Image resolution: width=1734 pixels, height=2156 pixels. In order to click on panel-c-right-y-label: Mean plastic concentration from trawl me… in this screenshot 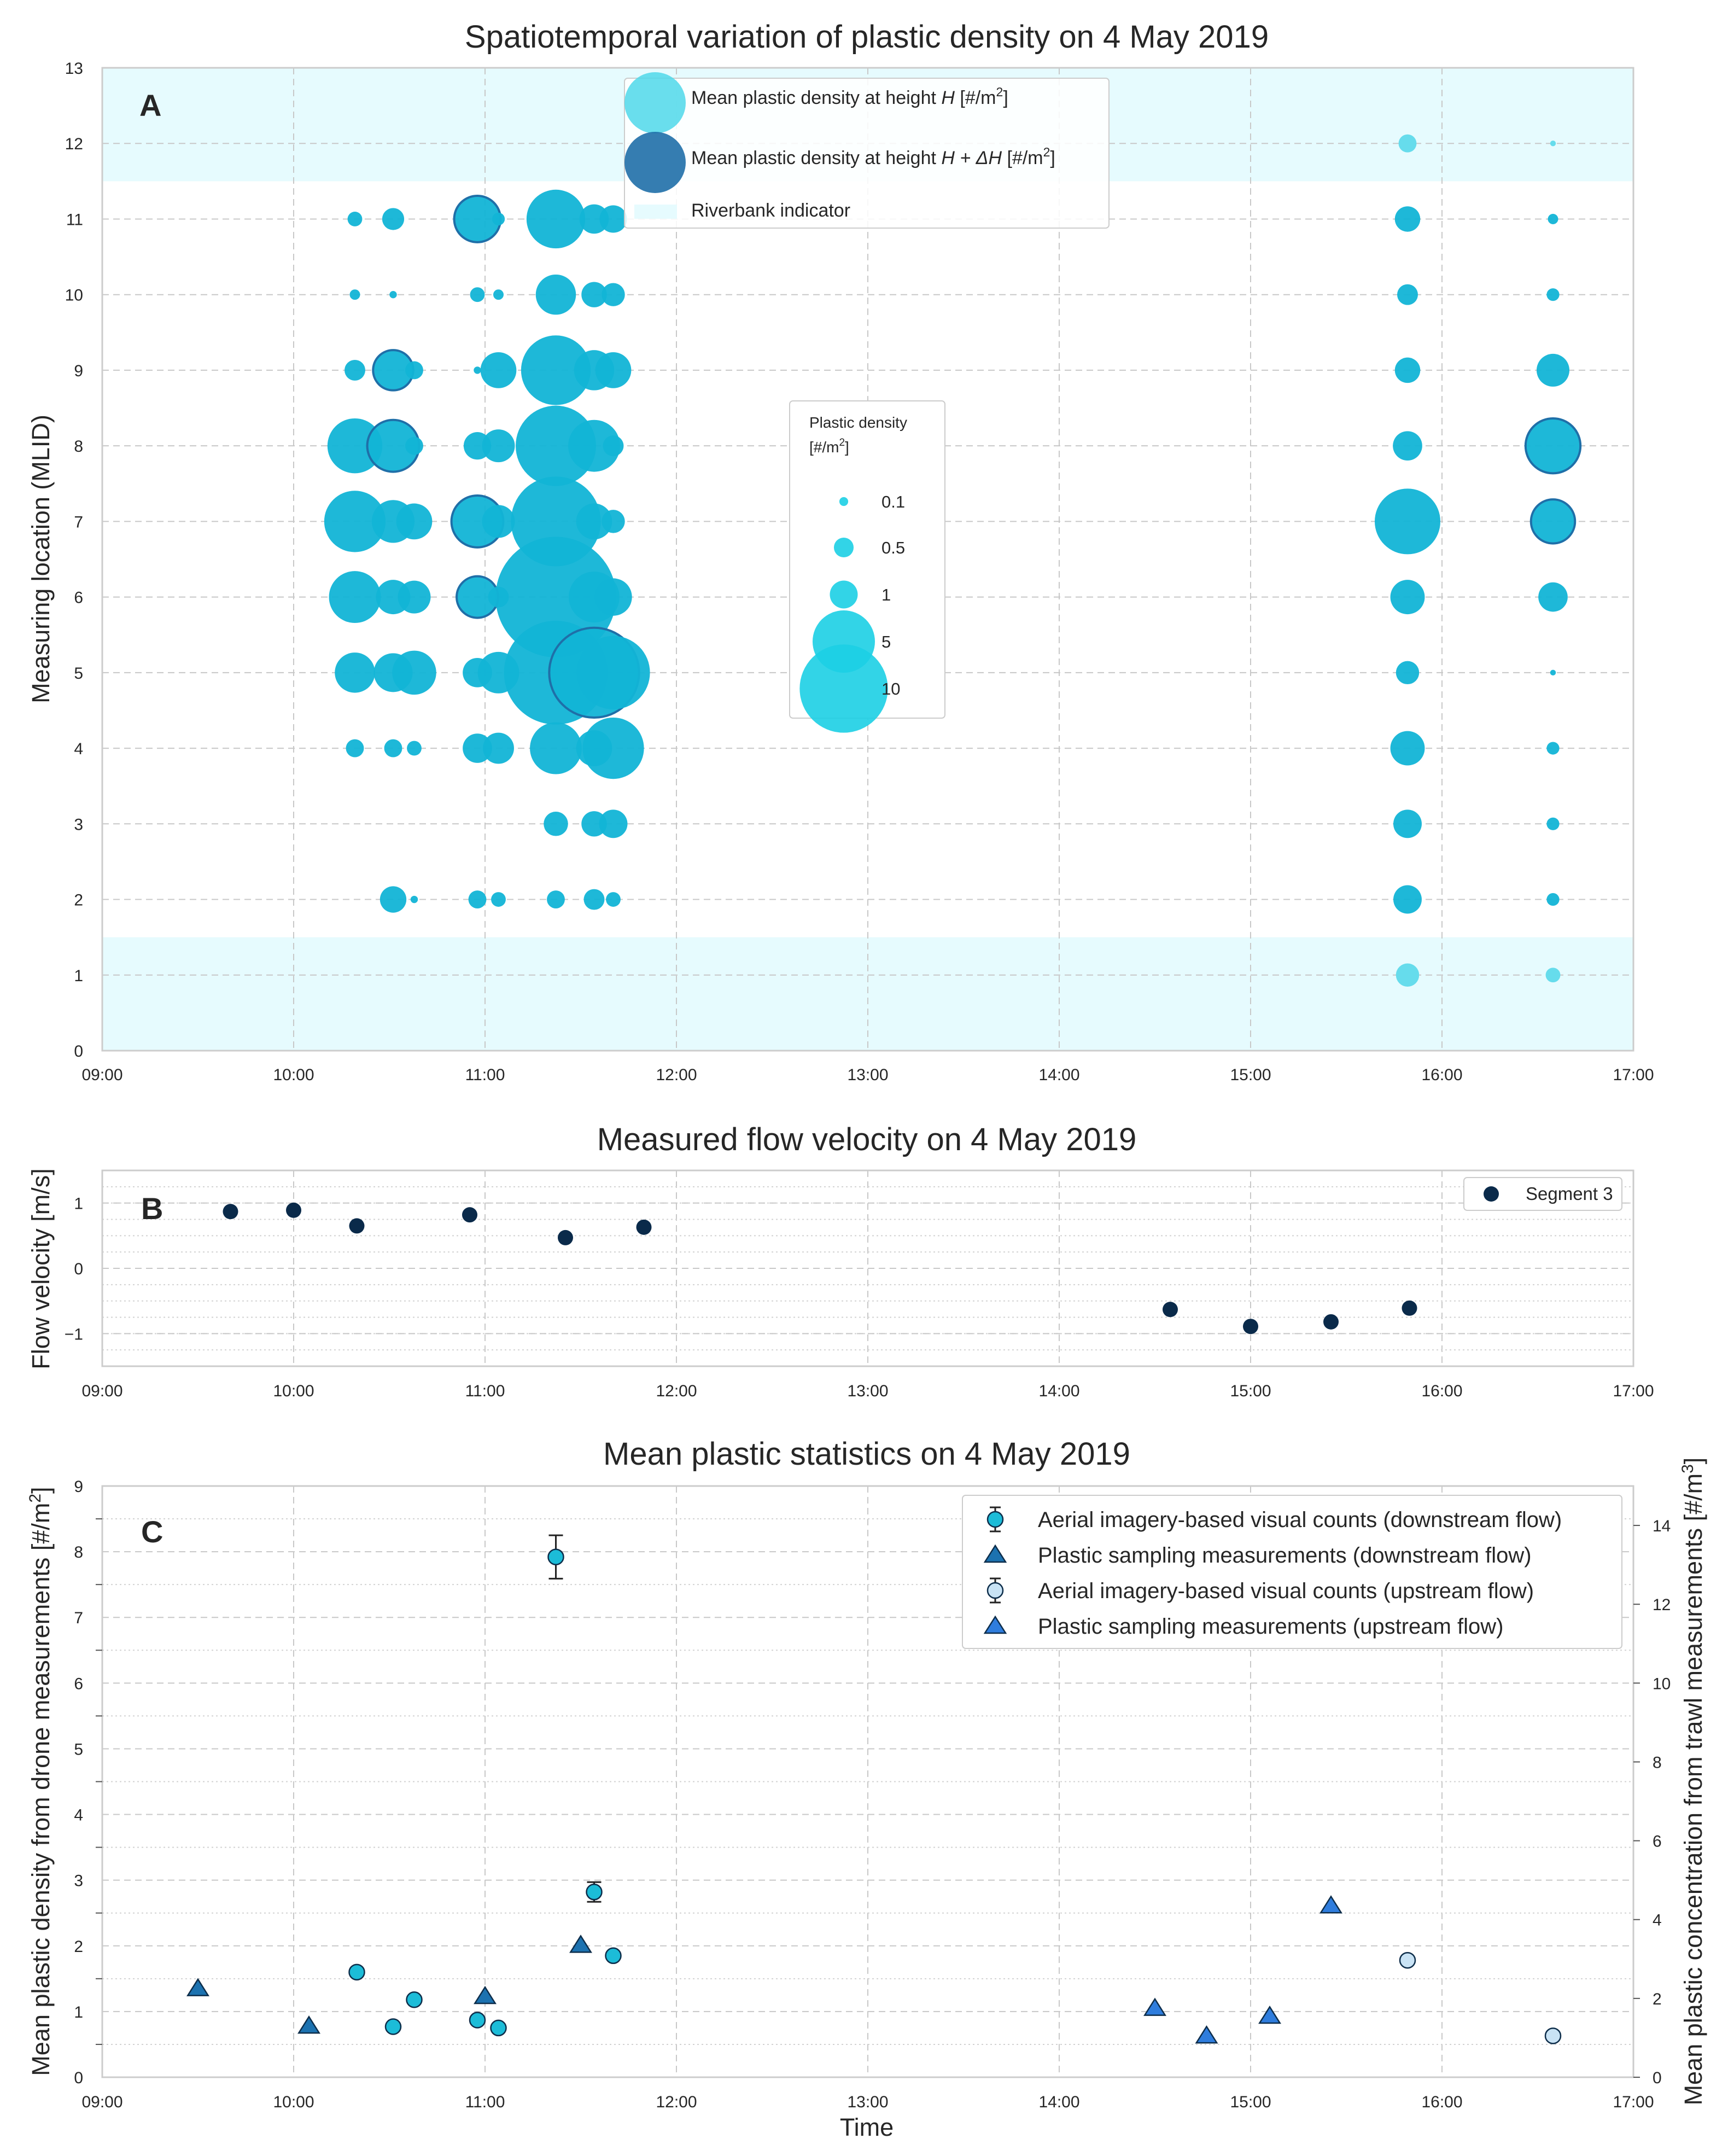, I will do `click(1693, 1782)`.